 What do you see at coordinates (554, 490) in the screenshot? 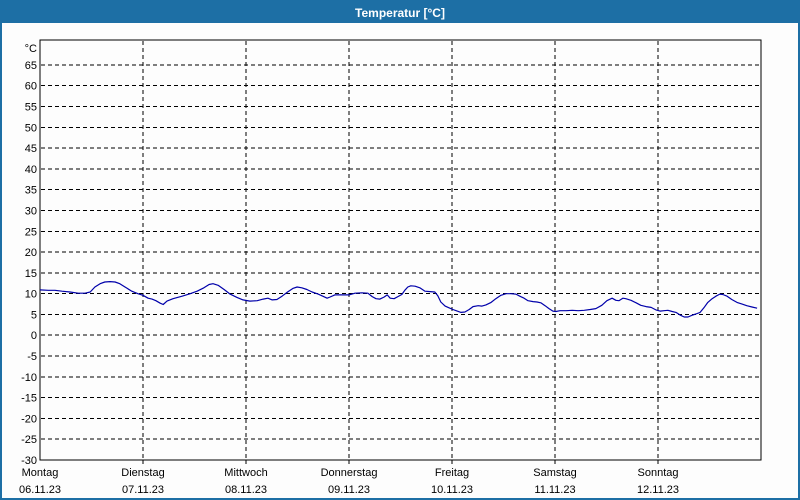
I see `x-axis-date-label: 11.11.23` at bounding box center [554, 490].